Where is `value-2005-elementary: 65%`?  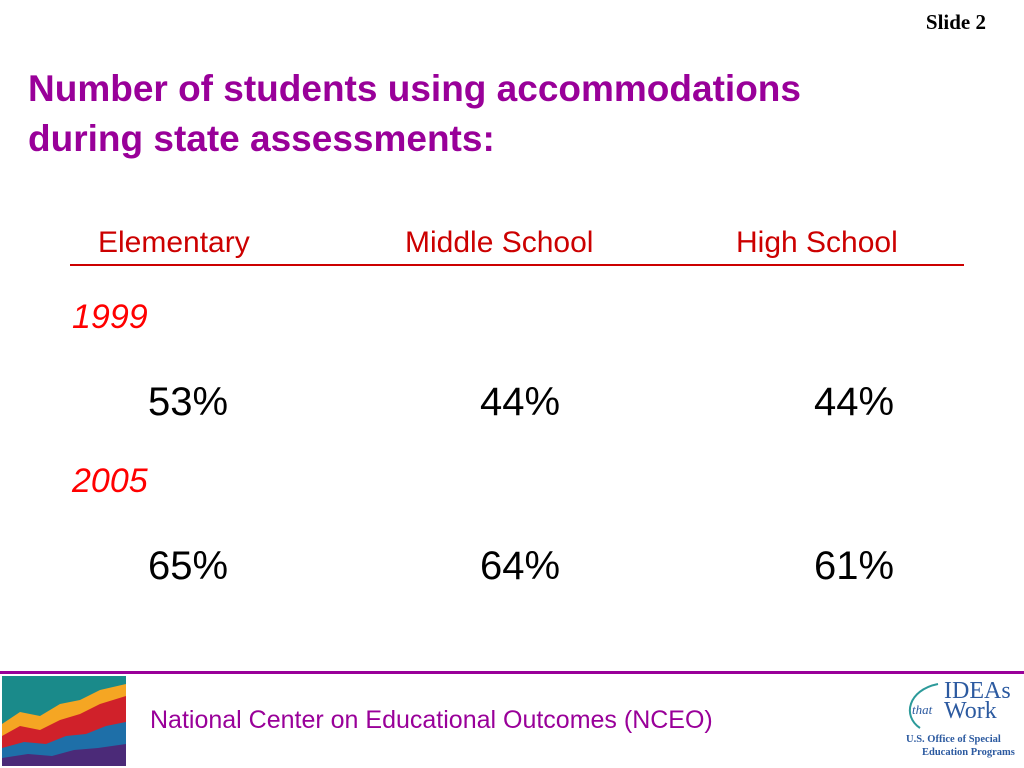 value-2005-elementary: 65% is located at coordinates (188, 566).